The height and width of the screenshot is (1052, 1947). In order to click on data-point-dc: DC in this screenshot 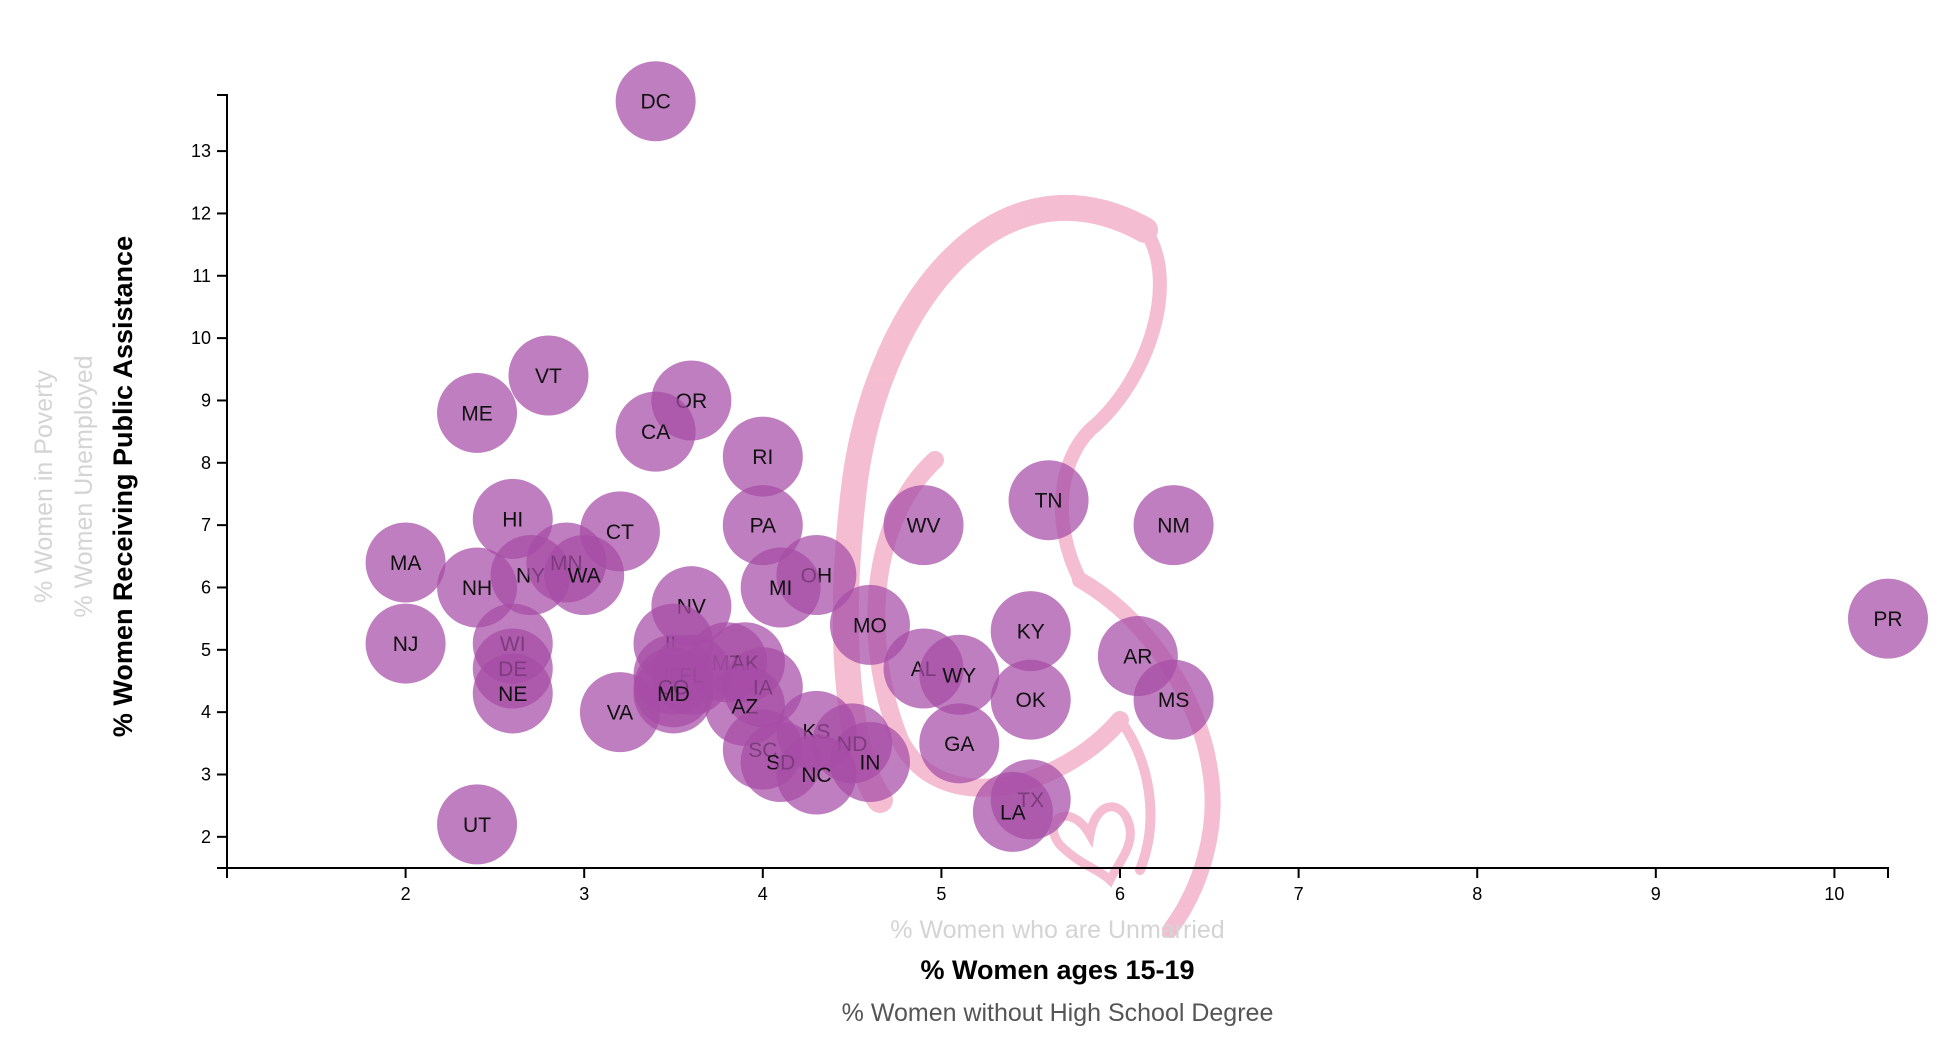, I will do `click(655, 101)`.